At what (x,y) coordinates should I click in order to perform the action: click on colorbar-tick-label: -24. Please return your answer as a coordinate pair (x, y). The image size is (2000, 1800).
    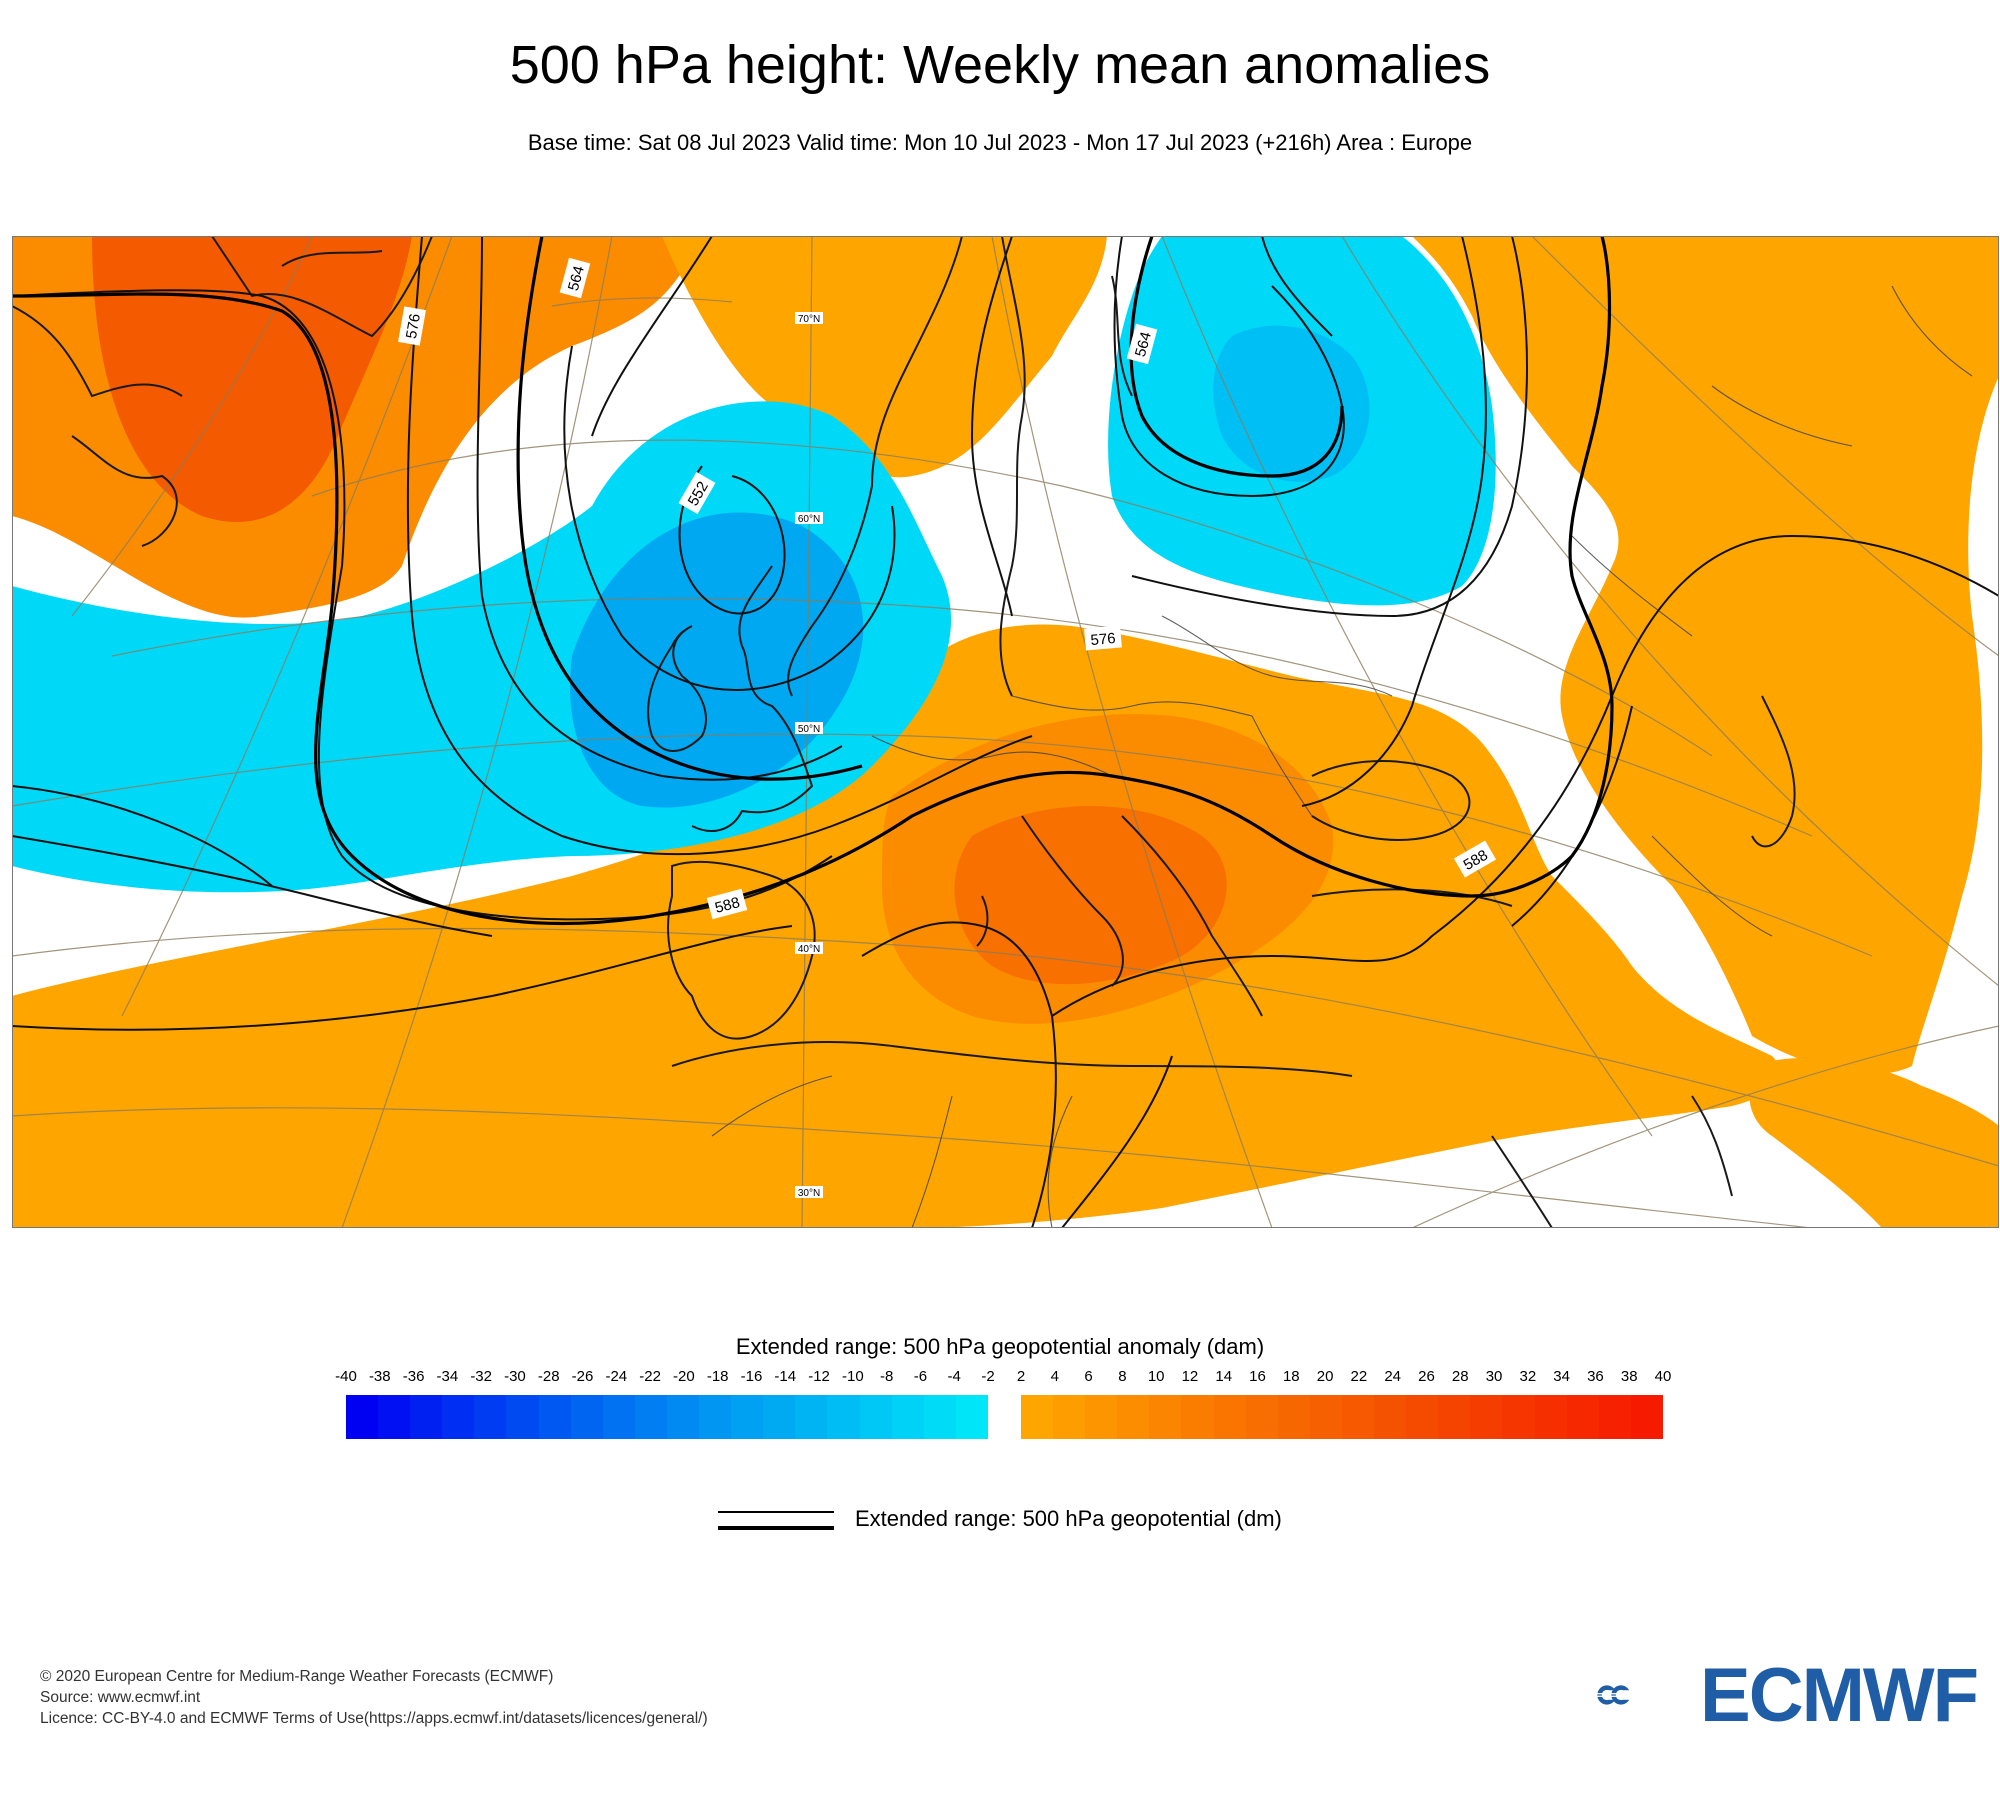
    Looking at the image, I should click on (616, 1376).